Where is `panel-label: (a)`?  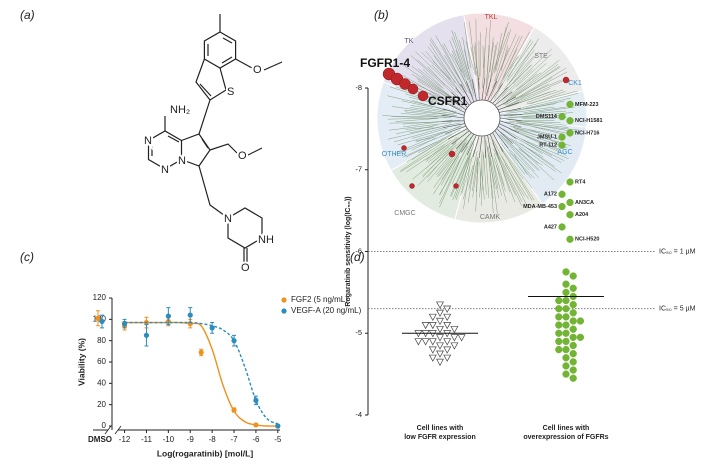 panel-label: (a) is located at coordinates (27, 15).